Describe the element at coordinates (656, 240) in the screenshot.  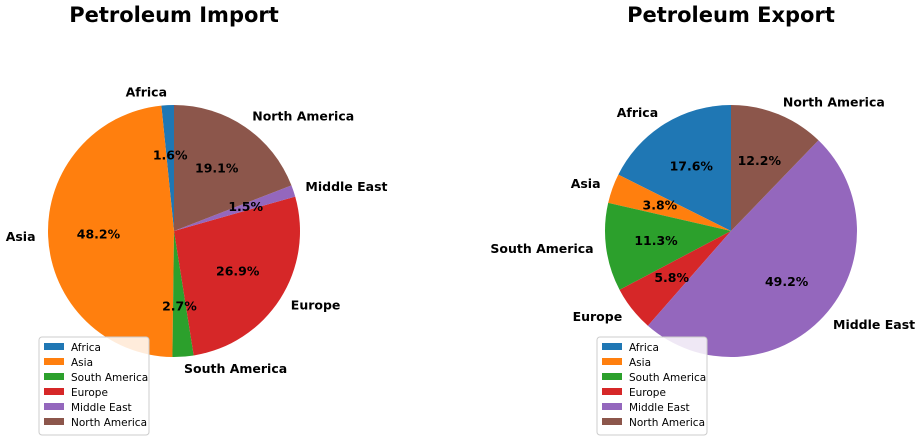
I see `slice-percent-label: 11.3%` at that location.